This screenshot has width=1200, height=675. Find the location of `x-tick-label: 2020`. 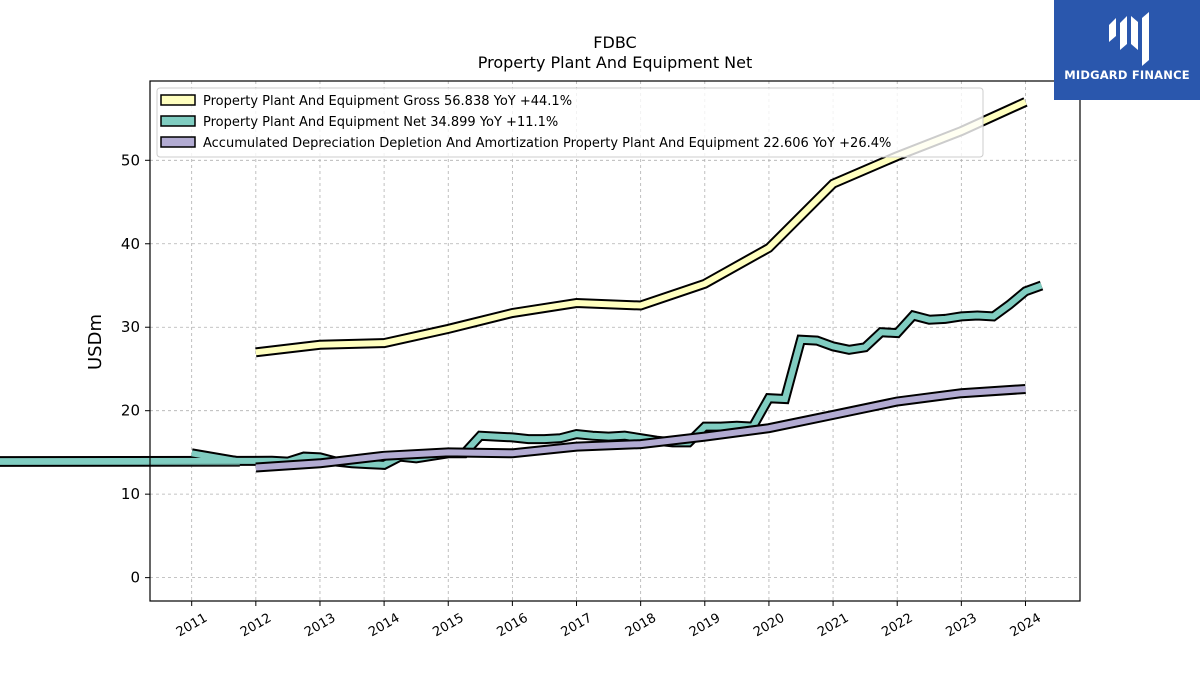

x-tick-label: 2020 is located at coordinates (769, 626).